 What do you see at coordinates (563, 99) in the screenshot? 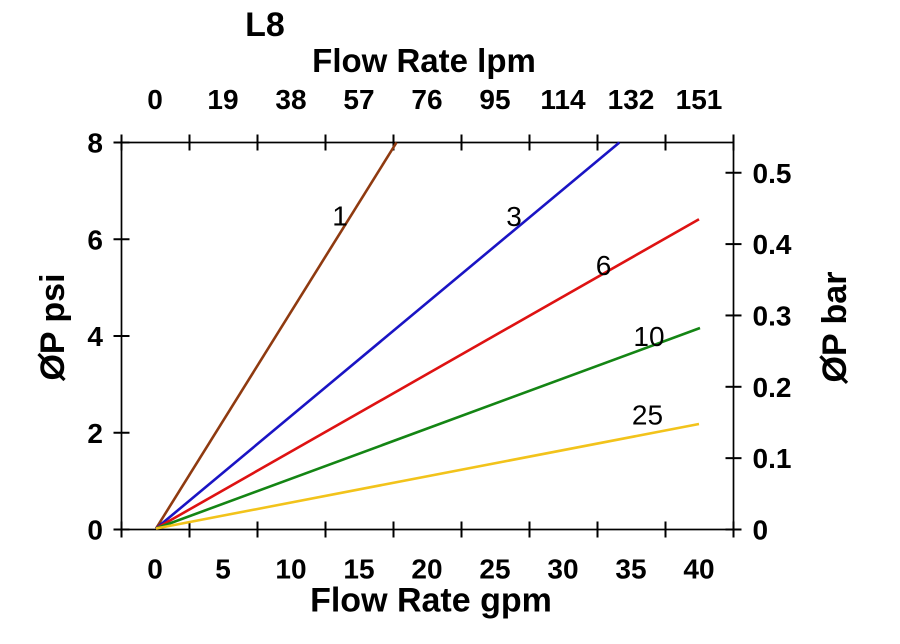
I see `svg-text: 114` at bounding box center [563, 99].